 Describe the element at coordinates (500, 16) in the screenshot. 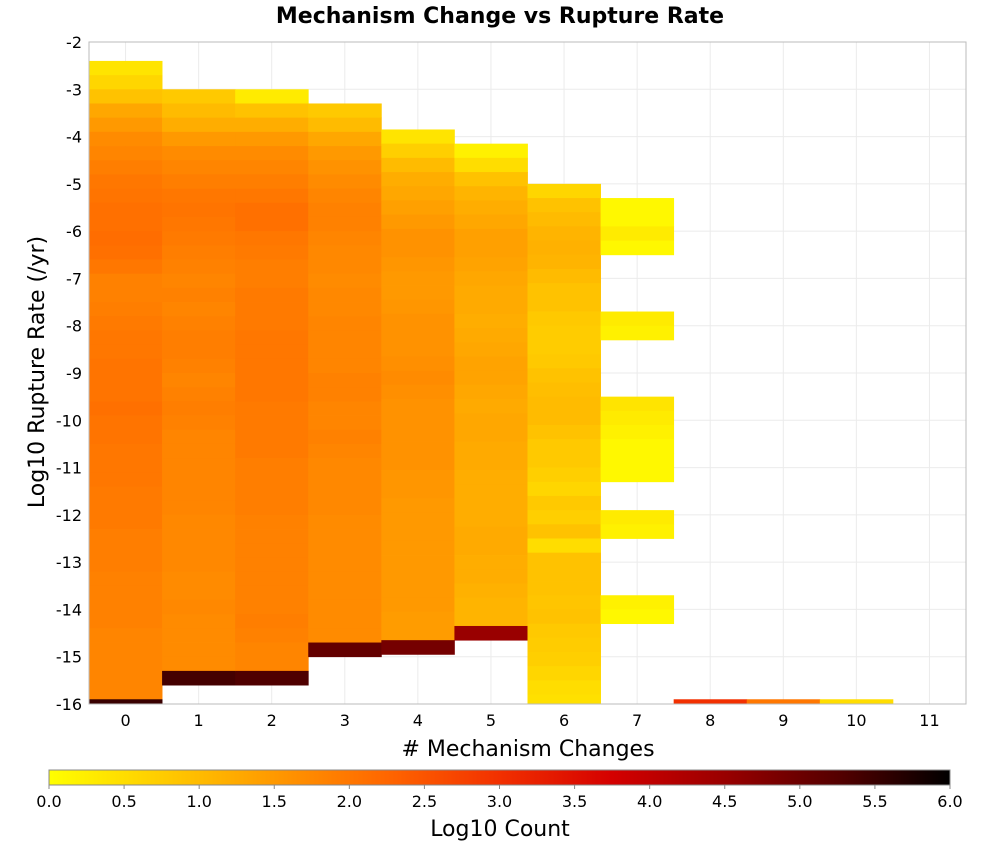

I see `chart-title: Mechanism Change vs Rupture Rate` at that location.